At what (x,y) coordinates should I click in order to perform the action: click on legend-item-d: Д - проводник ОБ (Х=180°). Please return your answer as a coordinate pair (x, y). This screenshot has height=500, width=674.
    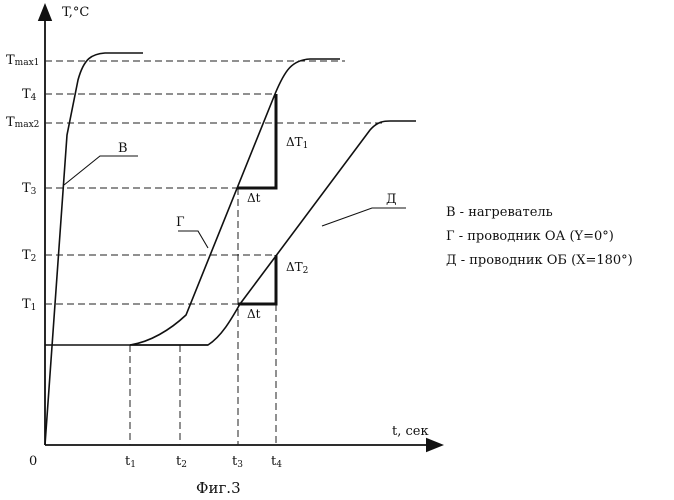
    Looking at the image, I should click on (539, 260).